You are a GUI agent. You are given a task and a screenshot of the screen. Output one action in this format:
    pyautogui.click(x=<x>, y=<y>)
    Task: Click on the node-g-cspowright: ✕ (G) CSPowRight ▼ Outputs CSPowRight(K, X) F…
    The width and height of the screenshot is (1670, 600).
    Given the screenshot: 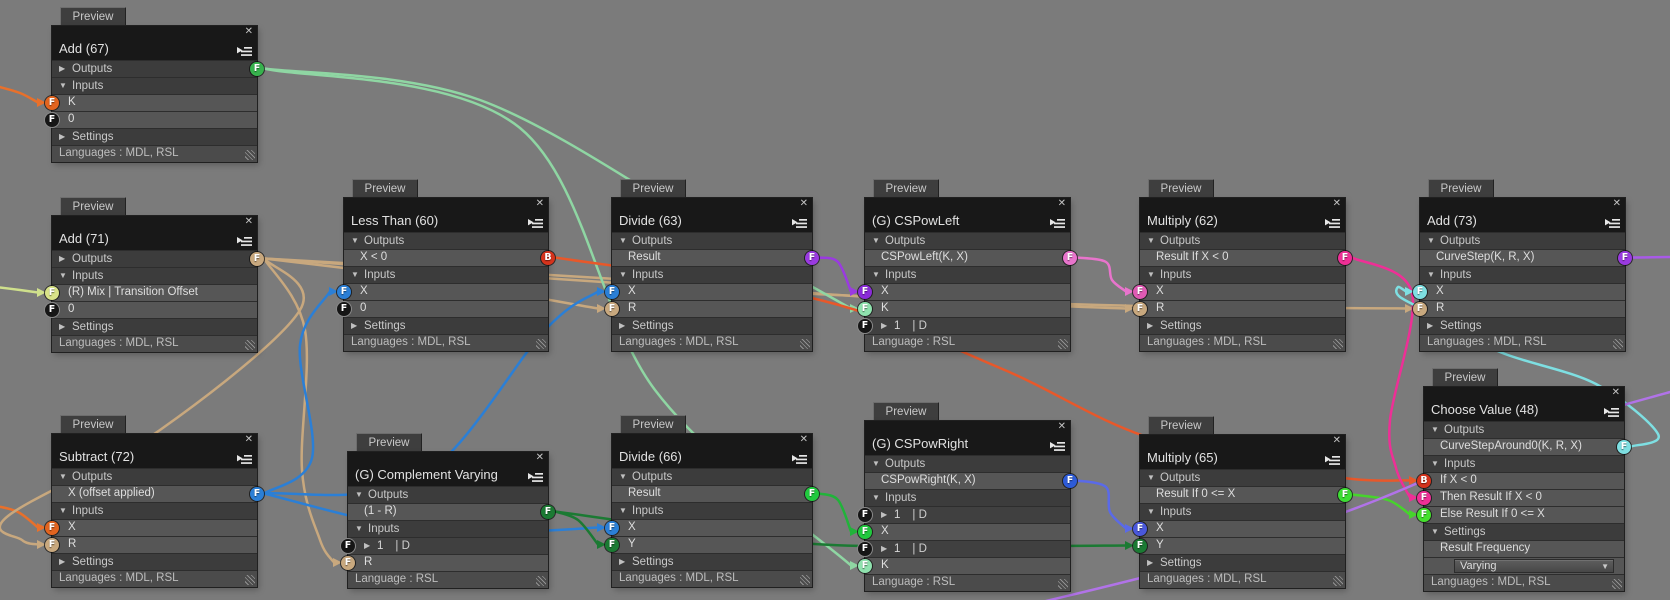 What is the action you would take?
    pyautogui.click(x=967, y=506)
    